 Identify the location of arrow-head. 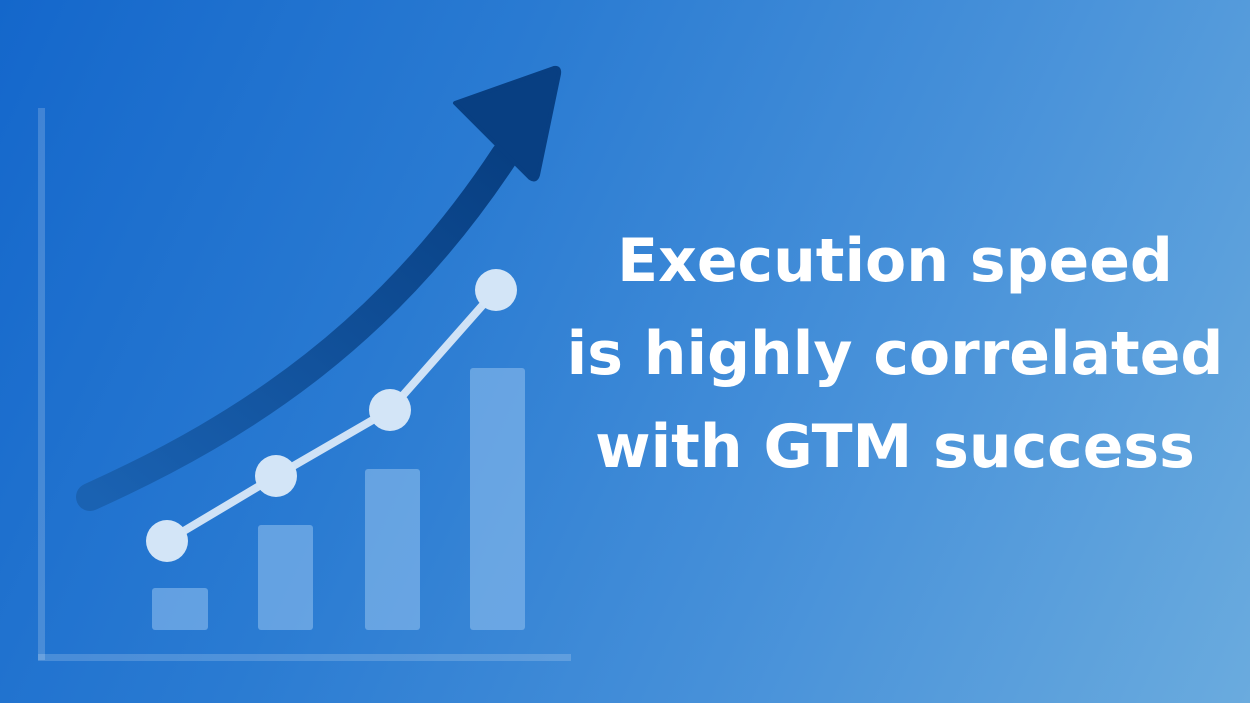
(507, 123).